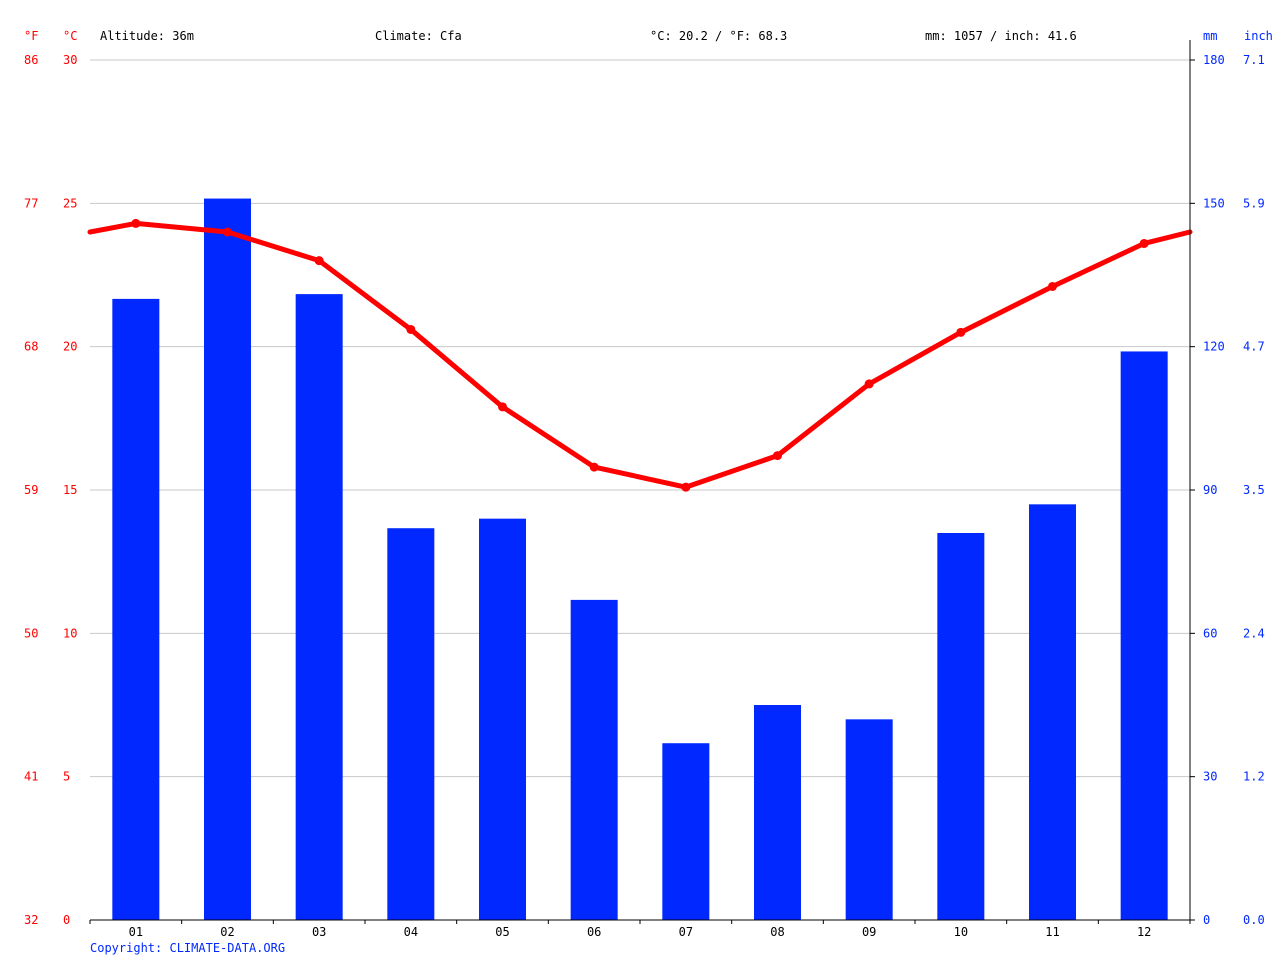 The image size is (1280, 960). I want to click on c-tick-label: 20, so click(70, 347).